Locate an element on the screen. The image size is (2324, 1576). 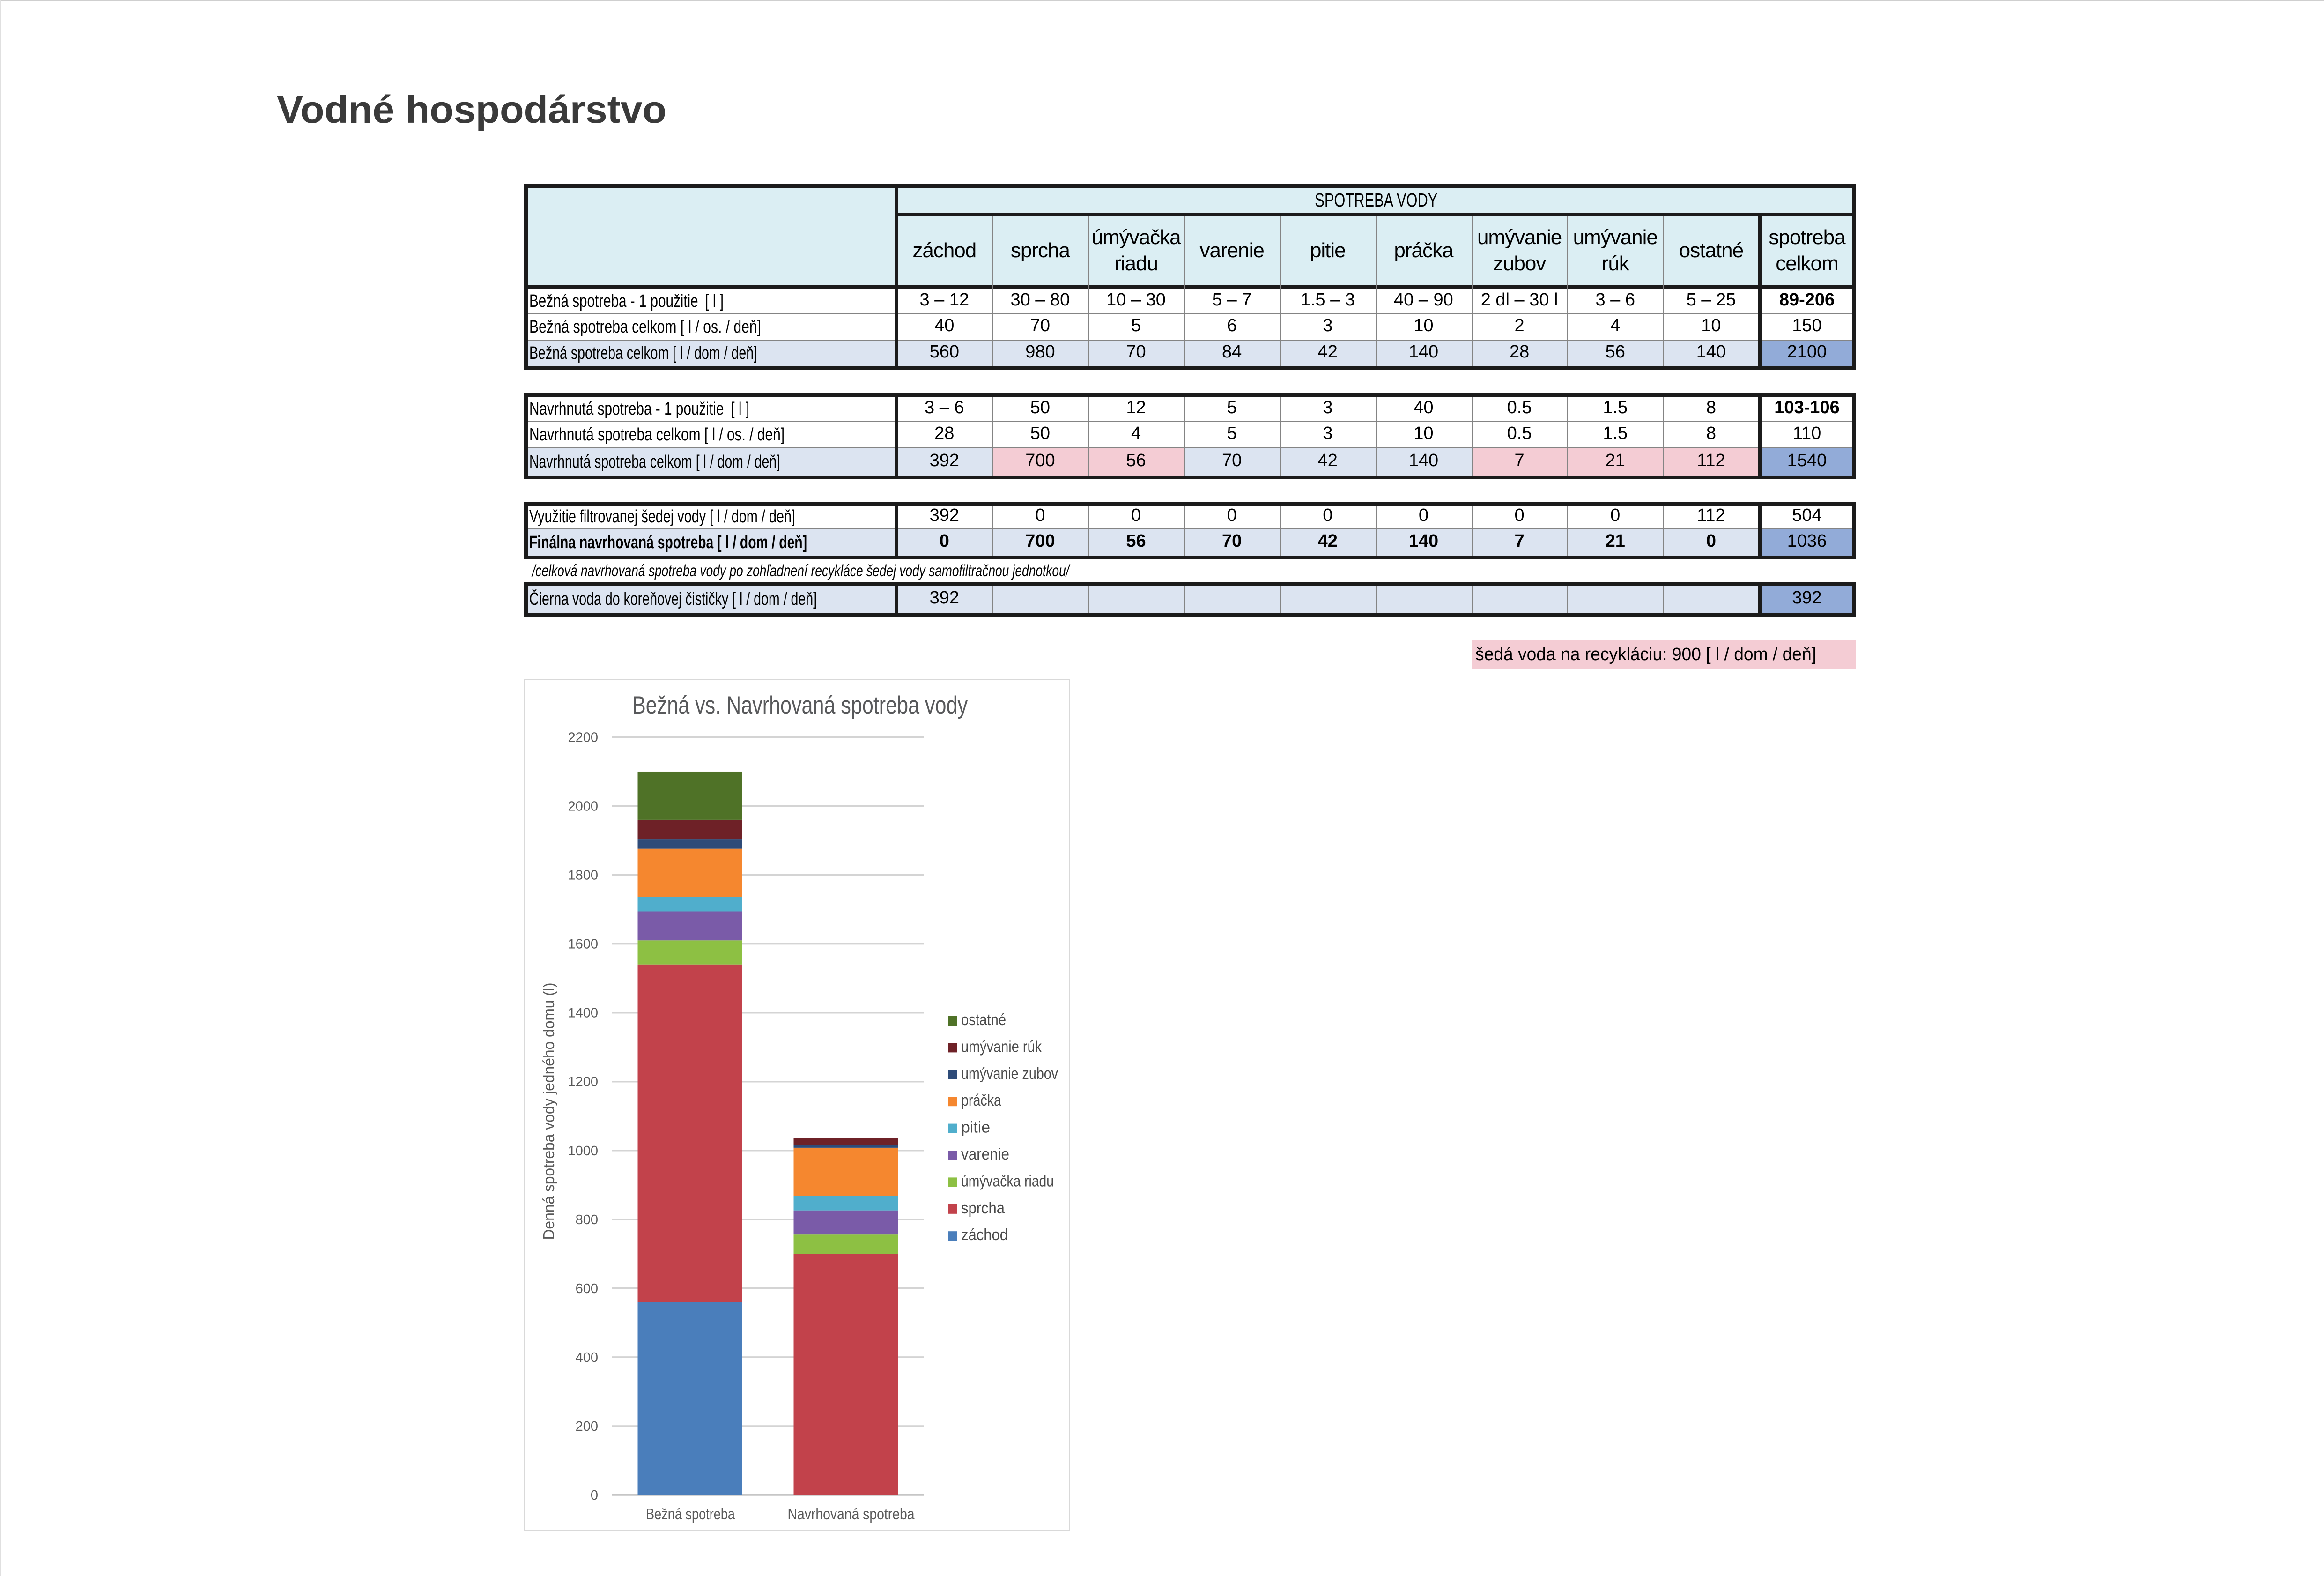
svg-text: ostatné is located at coordinates (983, 1020).